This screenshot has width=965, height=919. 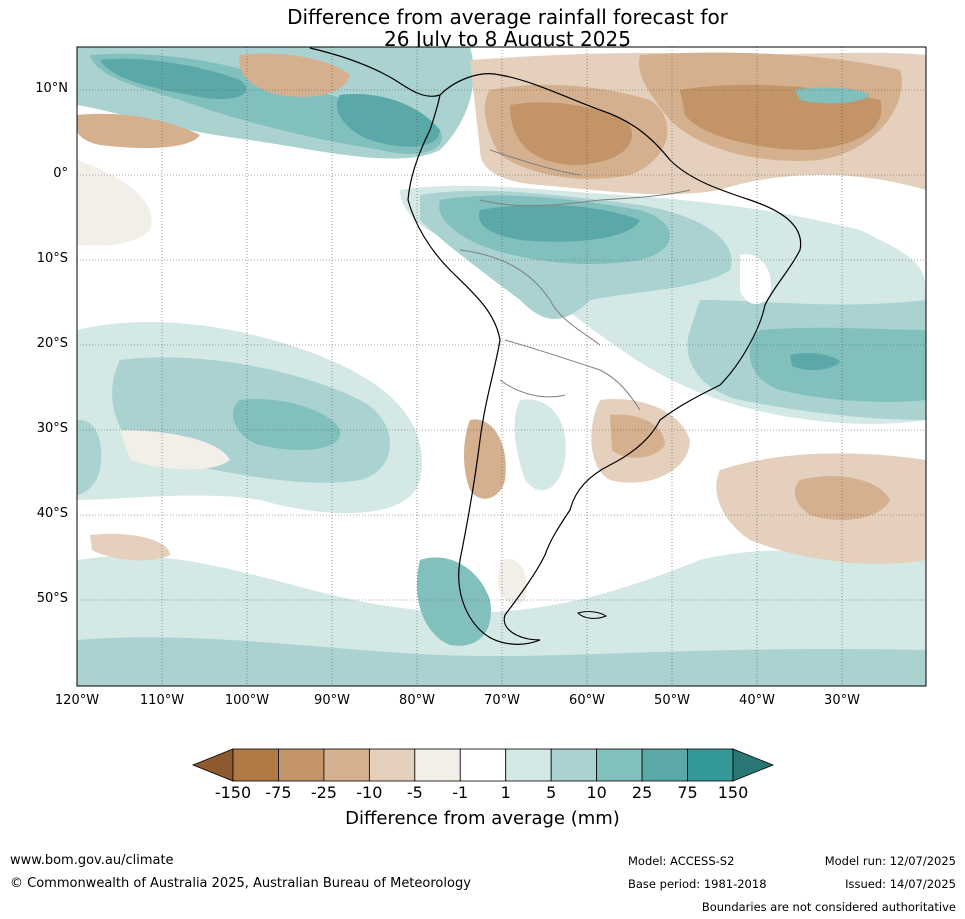 What do you see at coordinates (52, 598) in the screenshot?
I see `latitude-label: 50°S` at bounding box center [52, 598].